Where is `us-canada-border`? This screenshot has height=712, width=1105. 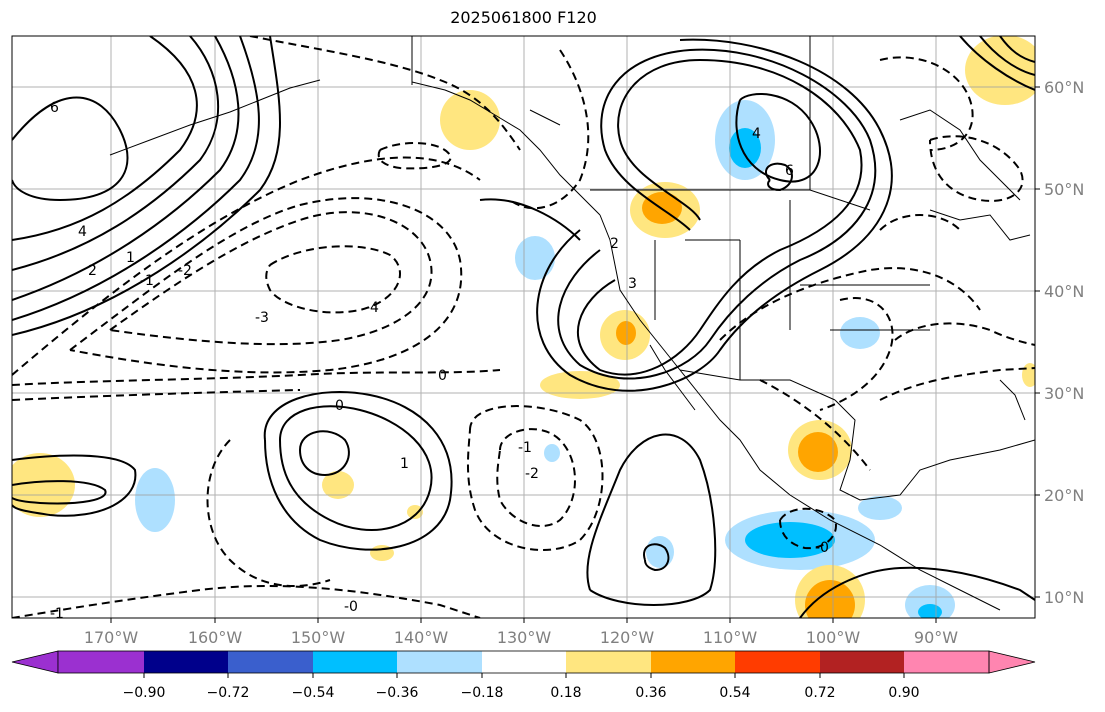 us-canada-border is located at coordinates (730, 200).